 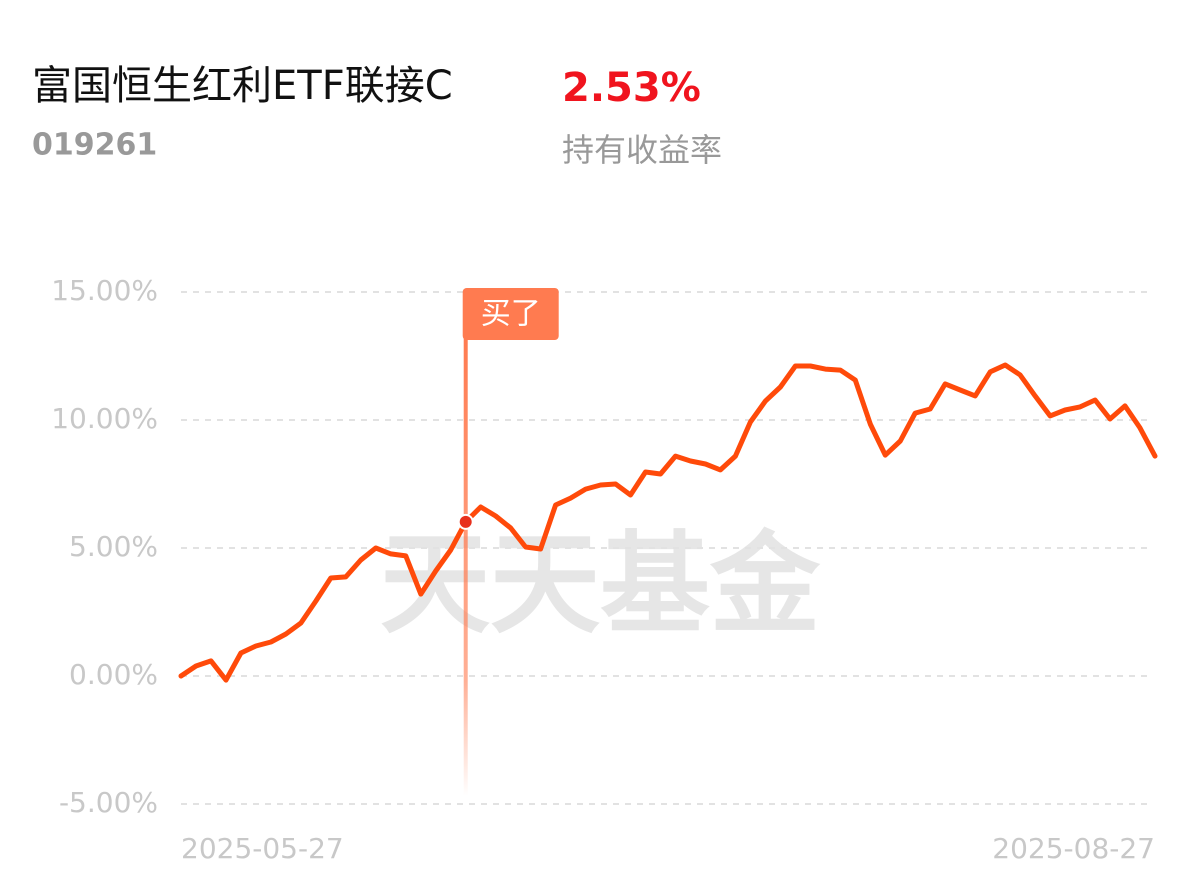 I want to click on y-tick-label: 15.00%, so click(x=104, y=290).